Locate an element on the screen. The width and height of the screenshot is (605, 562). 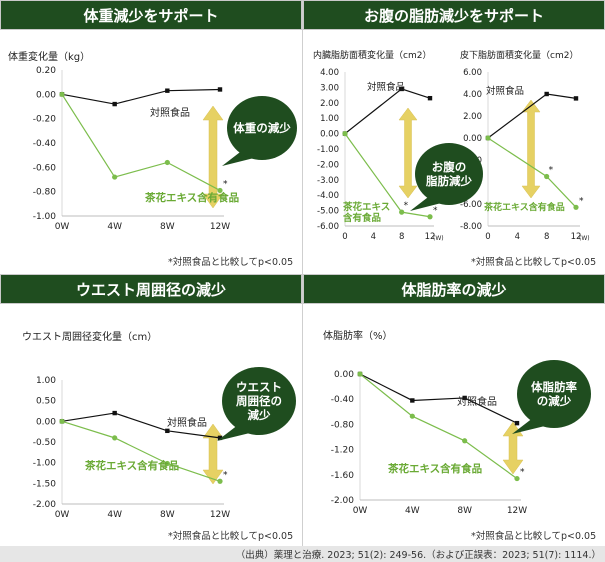
x-tick-label: 0 is located at coordinates (344, 237).